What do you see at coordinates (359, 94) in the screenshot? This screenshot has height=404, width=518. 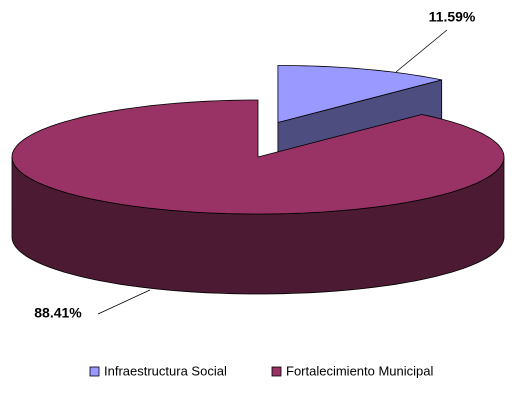 I see `pie-slice` at bounding box center [359, 94].